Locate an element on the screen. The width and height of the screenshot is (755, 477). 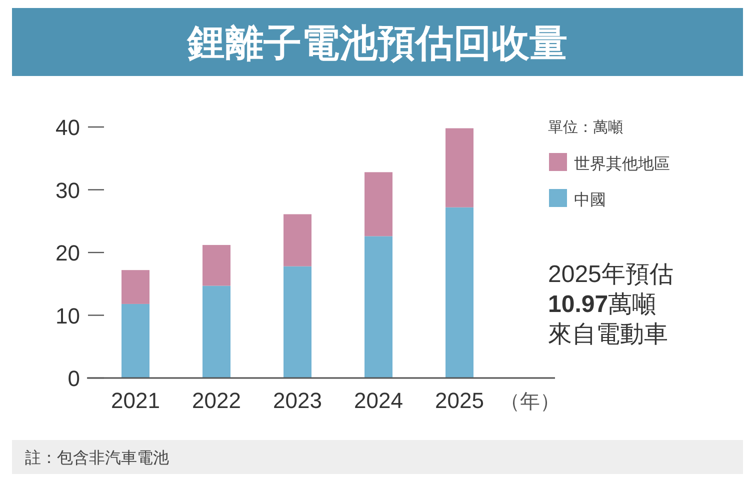
chart-title: 鋰離子電池預估回收量 is located at coordinates (377, 44).